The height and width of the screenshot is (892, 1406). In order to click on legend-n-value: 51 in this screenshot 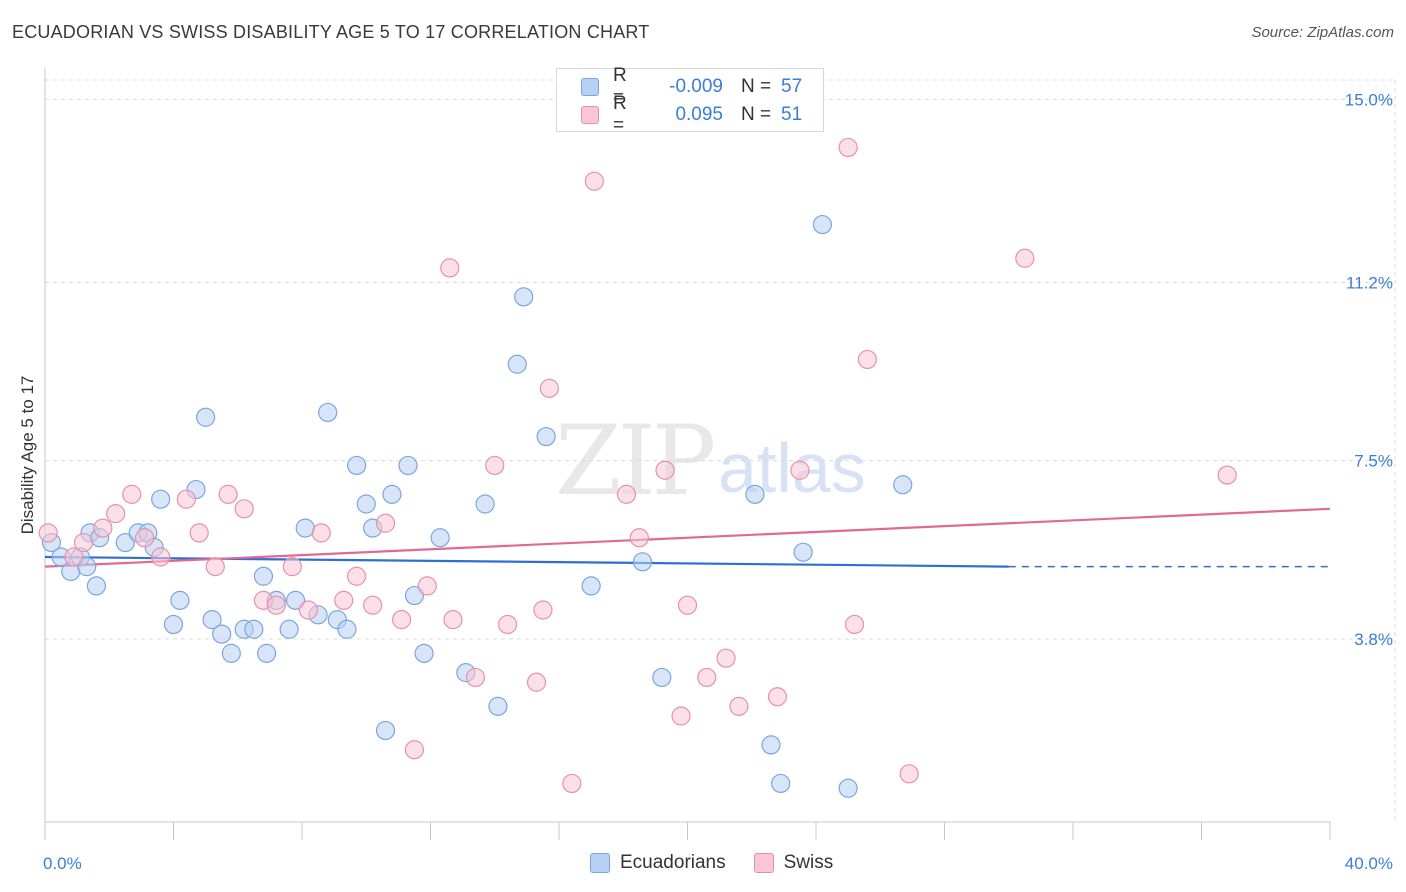, I will do `click(792, 114)`.